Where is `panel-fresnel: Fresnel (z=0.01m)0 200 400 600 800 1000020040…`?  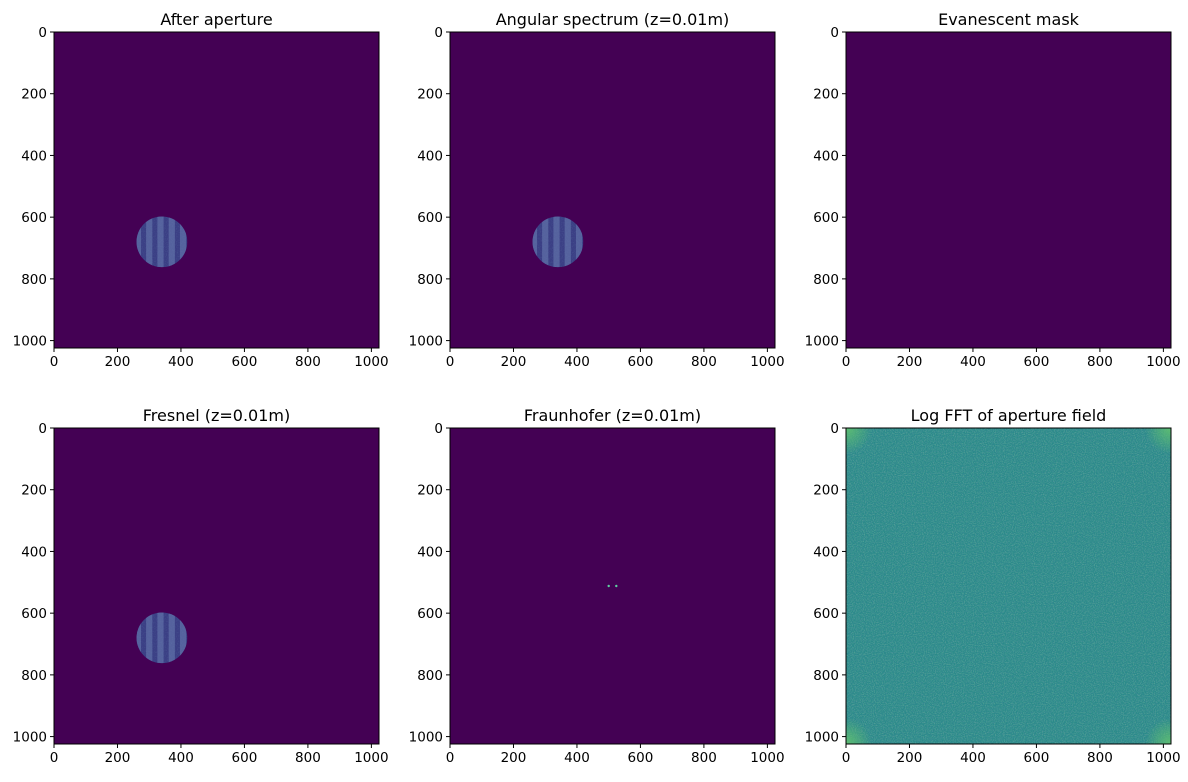 panel-fresnel: Fresnel (z=0.01m)0 200 400 600 800 1000020040… is located at coordinates (201, 586).